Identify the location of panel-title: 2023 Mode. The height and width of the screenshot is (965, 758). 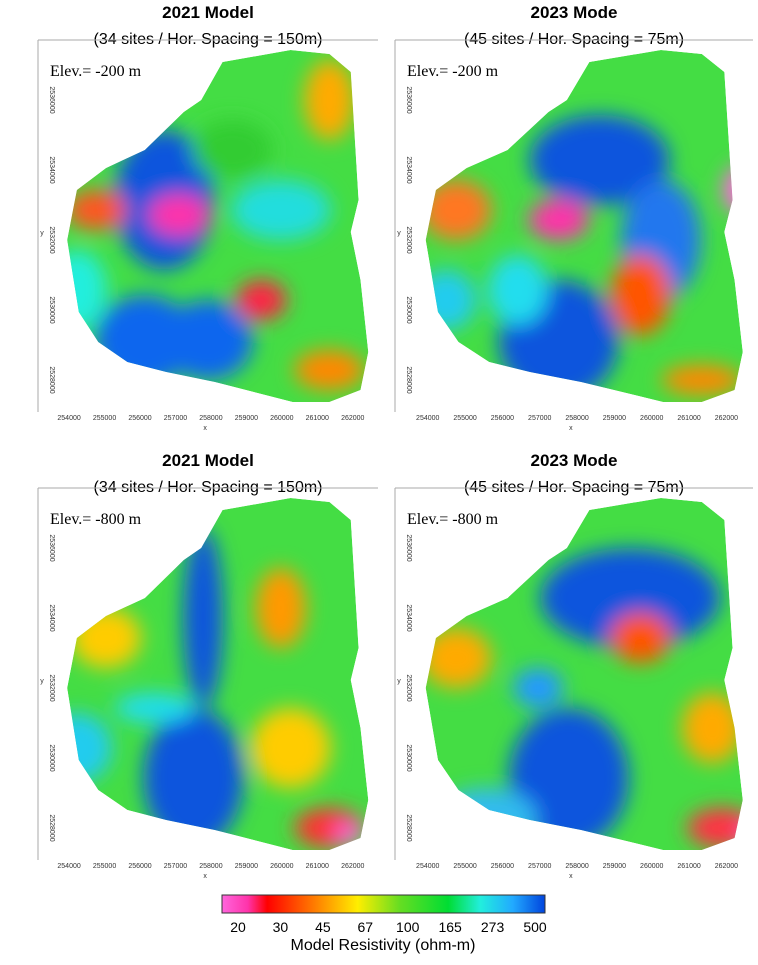
(574, 460).